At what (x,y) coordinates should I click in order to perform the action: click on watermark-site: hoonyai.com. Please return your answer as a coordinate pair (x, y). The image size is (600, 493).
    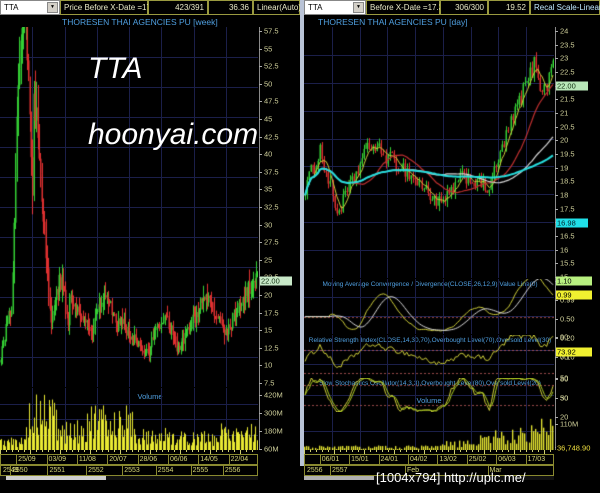
    Looking at the image, I should click on (173, 134).